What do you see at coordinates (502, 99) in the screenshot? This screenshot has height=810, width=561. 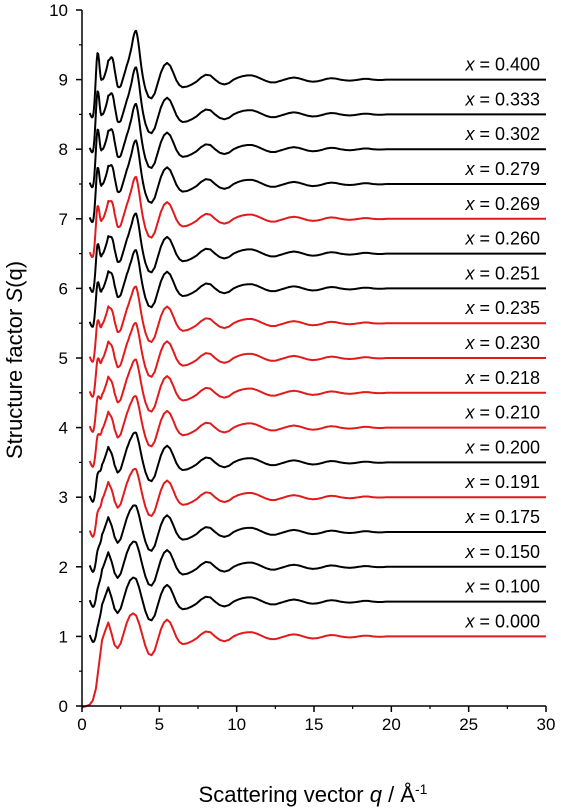 I see `series-label: x = 0.333` at bounding box center [502, 99].